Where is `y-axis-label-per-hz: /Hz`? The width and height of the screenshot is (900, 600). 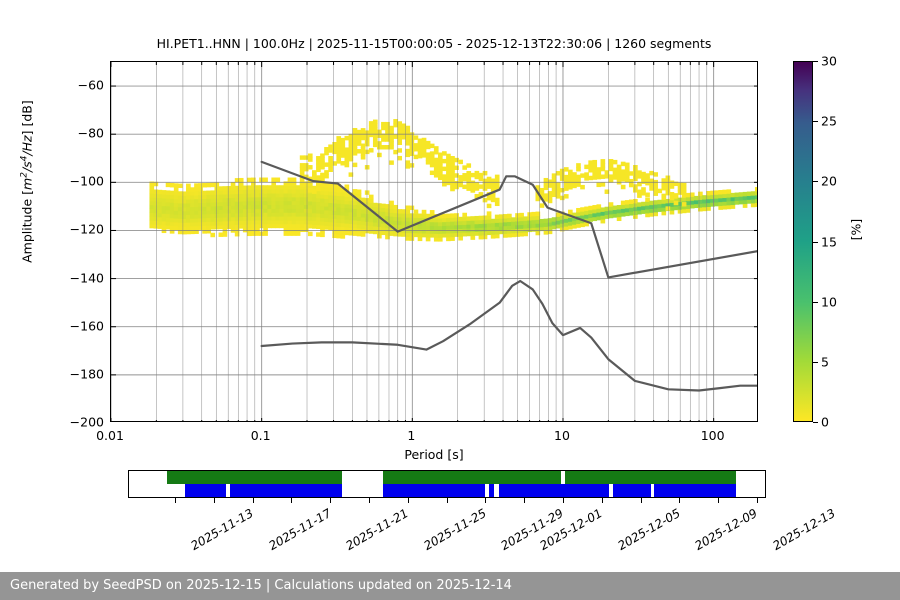
y-axis-label-per-hz: /Hz is located at coordinates (27, 145).